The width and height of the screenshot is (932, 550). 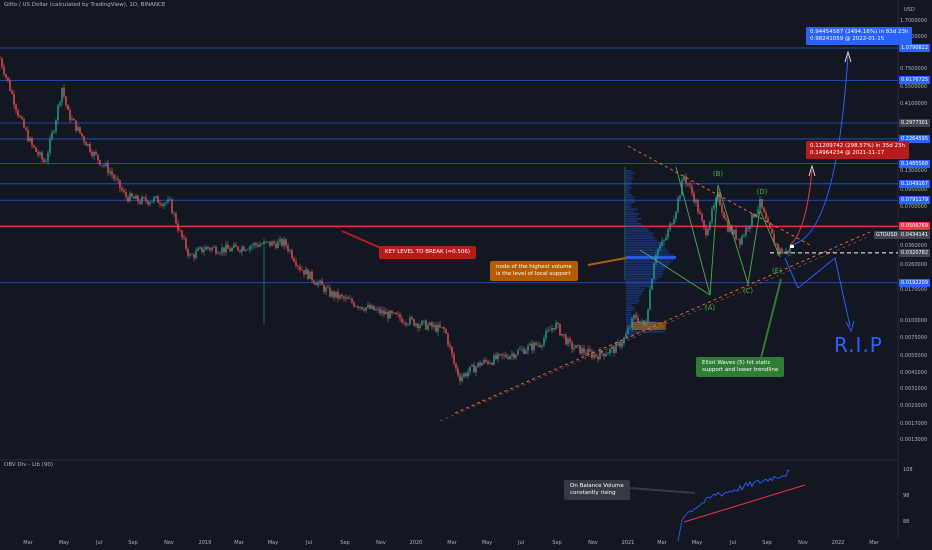 I want to click on arrow-head, so click(x=850, y=326).